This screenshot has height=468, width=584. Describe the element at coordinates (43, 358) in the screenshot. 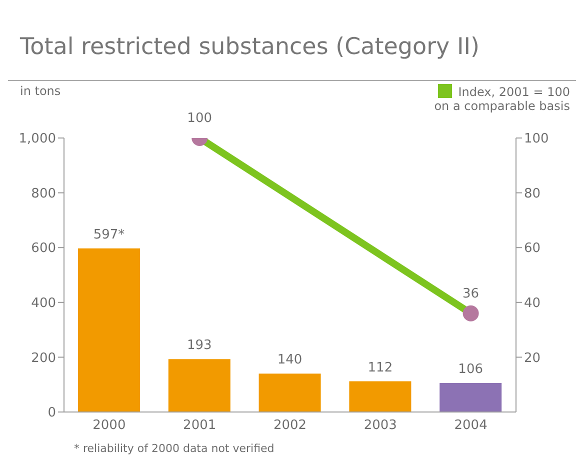

I see `y-tick-label: 200` at that location.